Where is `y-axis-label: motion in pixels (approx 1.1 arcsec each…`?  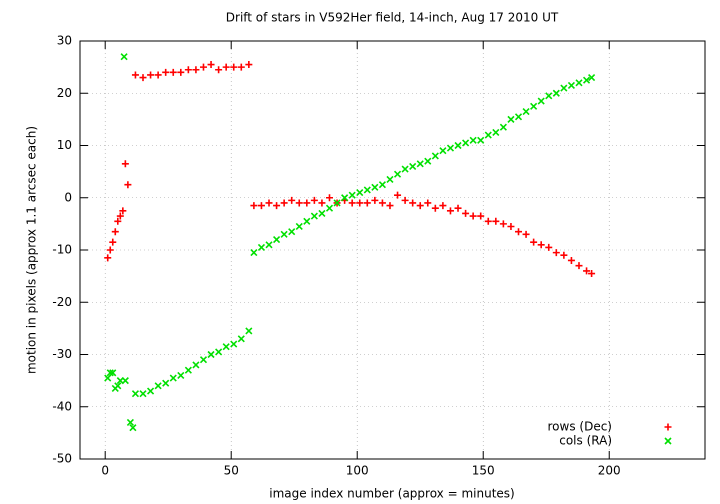 y-axis-label: motion in pixels (approx 1.1 arcsec each… is located at coordinates (32, 250).